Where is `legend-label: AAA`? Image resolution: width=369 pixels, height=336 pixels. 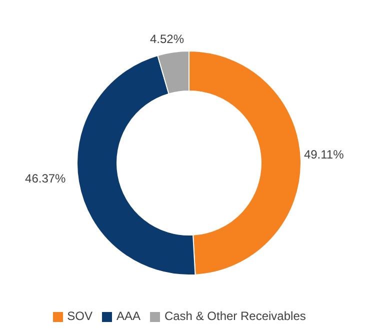
legend-label: AAA is located at coordinates (128, 316).